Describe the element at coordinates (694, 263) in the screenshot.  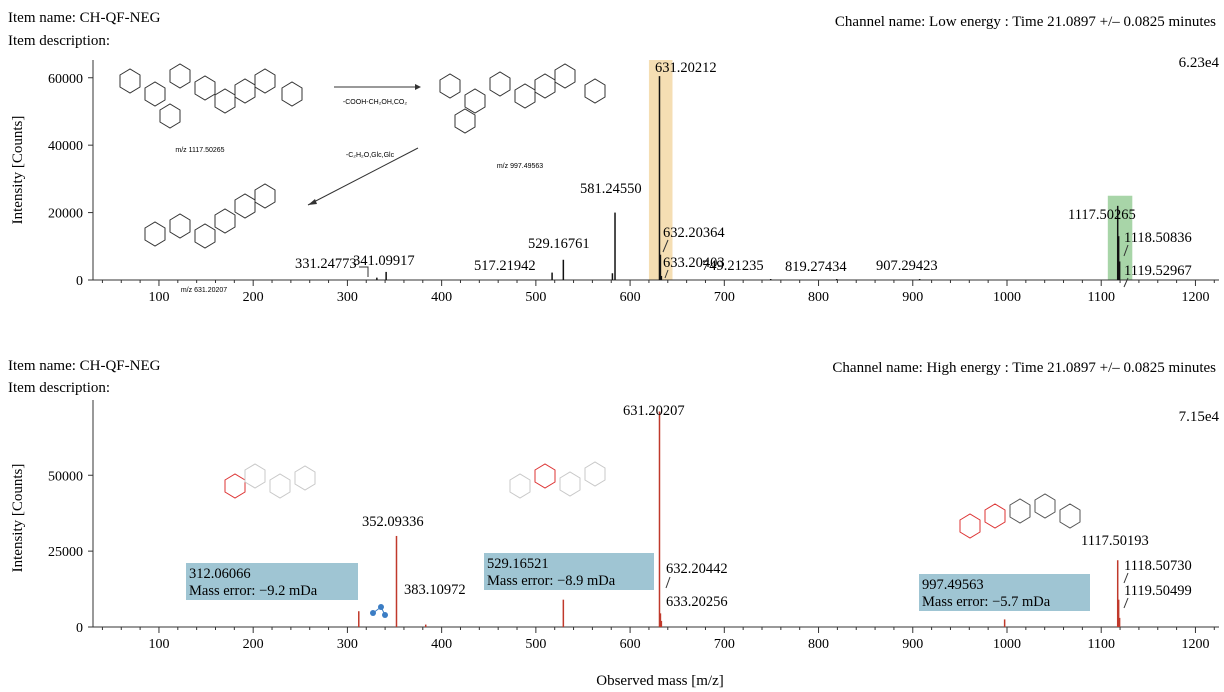
I see `peak-label-low: 633.20403` at that location.